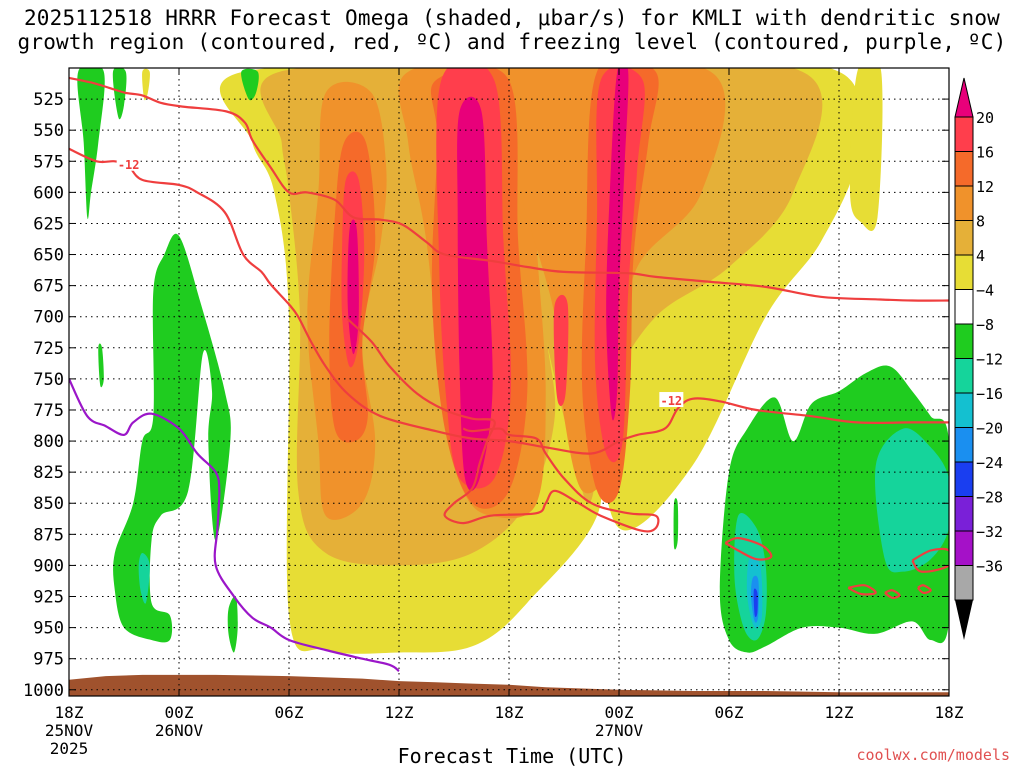 The width and height of the screenshot is (1024, 768). I want to click on y-tick-label-550: 550, so click(48, 131).